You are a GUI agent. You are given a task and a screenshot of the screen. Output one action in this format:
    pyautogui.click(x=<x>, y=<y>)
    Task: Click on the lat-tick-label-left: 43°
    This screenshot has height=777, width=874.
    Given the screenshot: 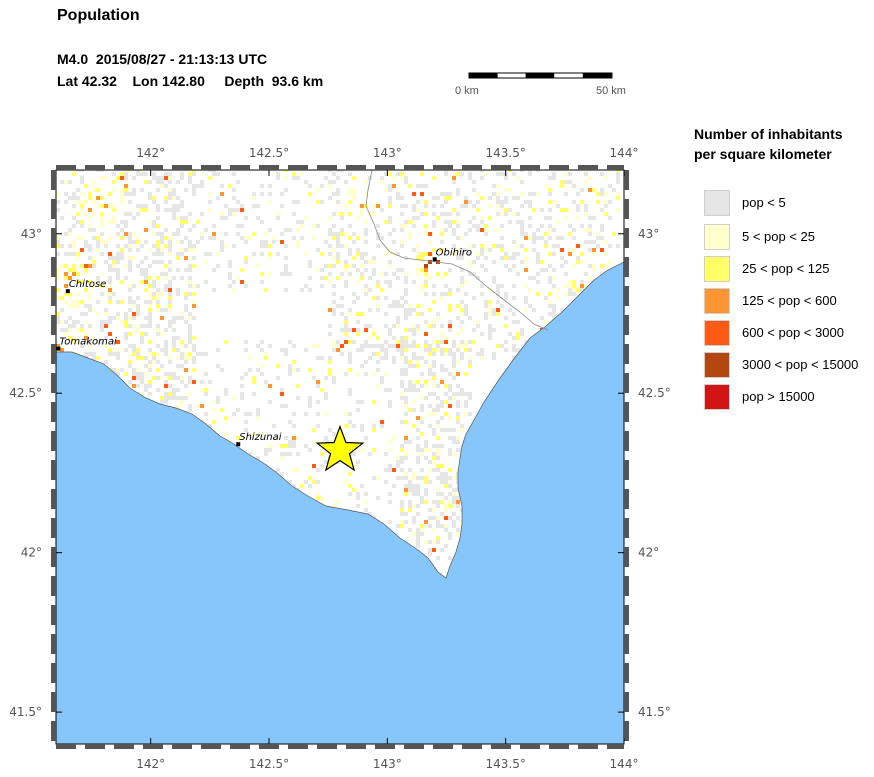 What is the action you would take?
    pyautogui.click(x=31, y=234)
    